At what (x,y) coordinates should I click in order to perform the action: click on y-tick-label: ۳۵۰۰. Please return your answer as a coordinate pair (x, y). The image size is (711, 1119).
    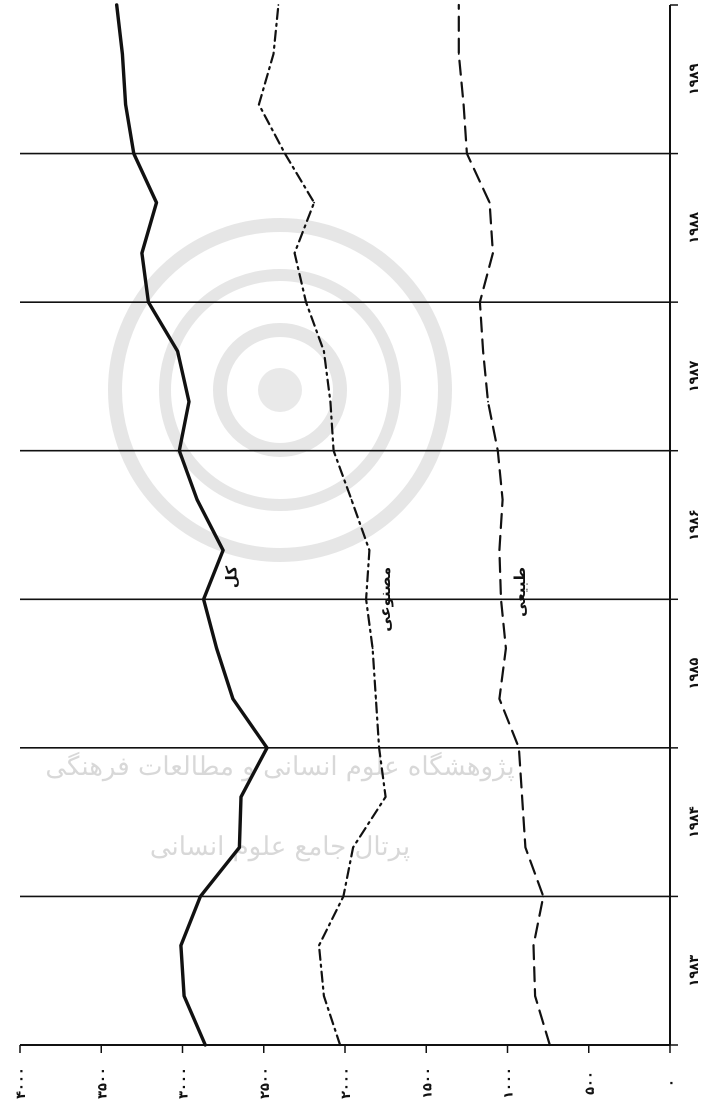
    Looking at the image, I should click on (102, 1083).